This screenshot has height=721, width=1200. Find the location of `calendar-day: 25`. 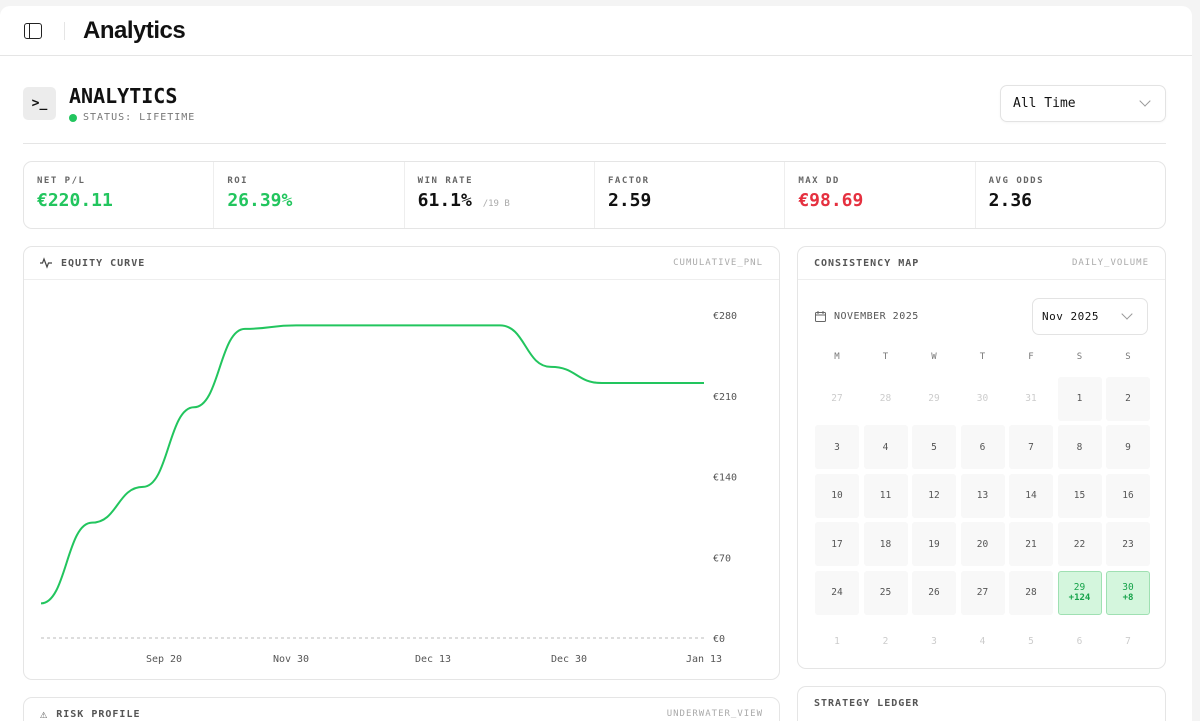

calendar-day: 25 is located at coordinates (885, 592).